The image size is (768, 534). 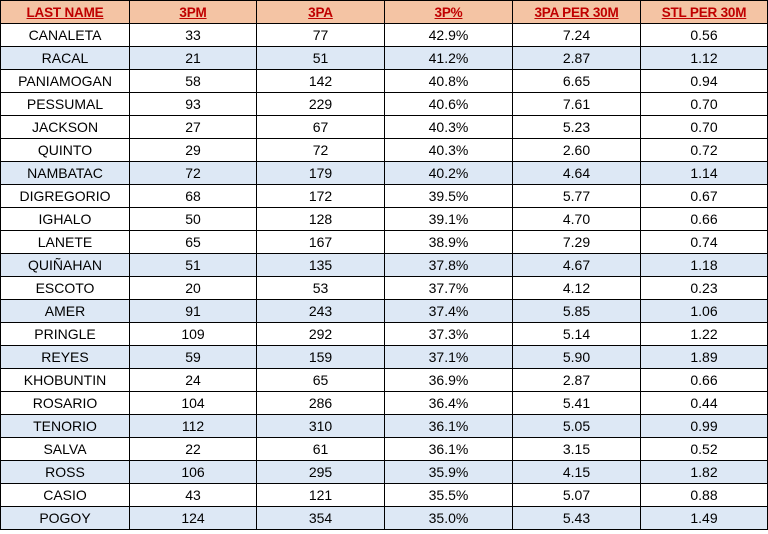 What do you see at coordinates (193, 403) in the screenshot?
I see `cell-3pm: 104` at bounding box center [193, 403].